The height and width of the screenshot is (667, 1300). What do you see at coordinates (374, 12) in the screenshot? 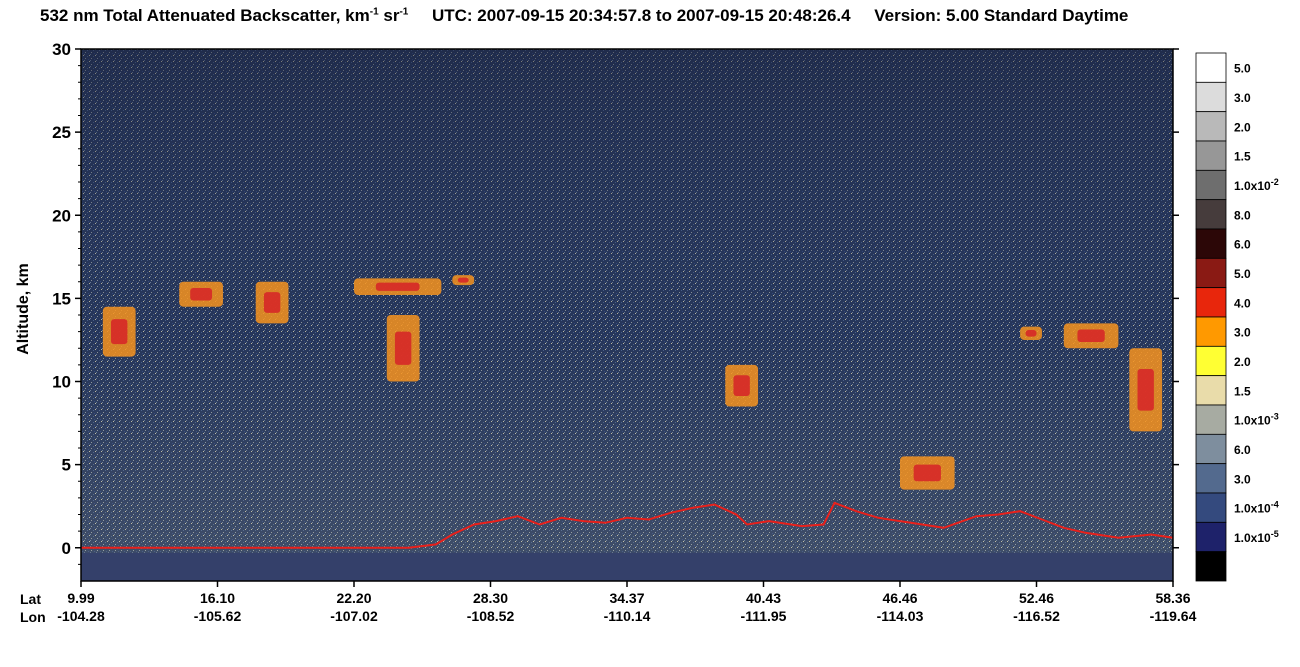
I see `title-unit-exp1: -1` at bounding box center [374, 12].